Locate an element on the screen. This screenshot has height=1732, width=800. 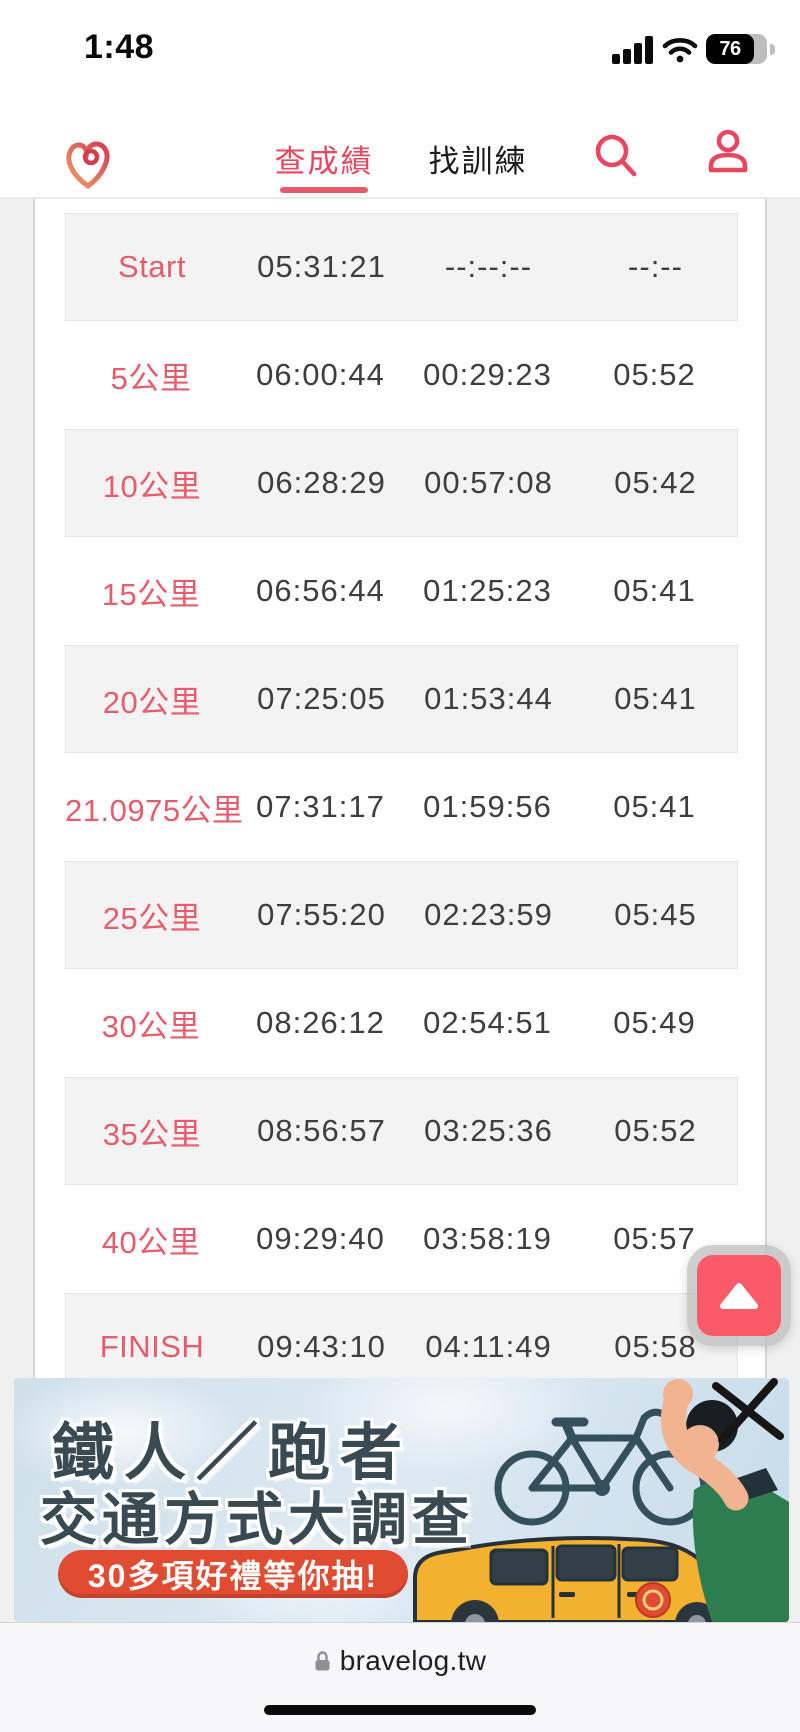
clock-time: 08:56:57 is located at coordinates (321, 1130).